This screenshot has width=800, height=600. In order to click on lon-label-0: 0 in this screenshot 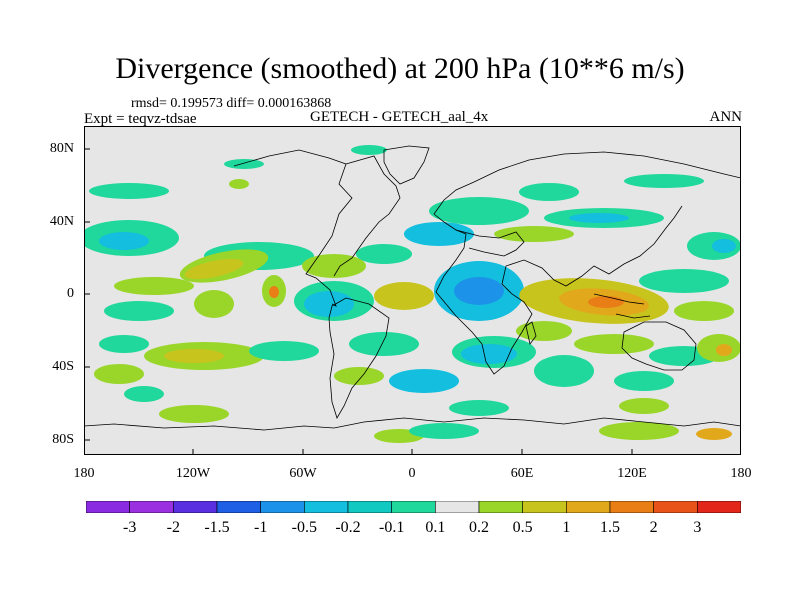, I will do `click(412, 473)`.